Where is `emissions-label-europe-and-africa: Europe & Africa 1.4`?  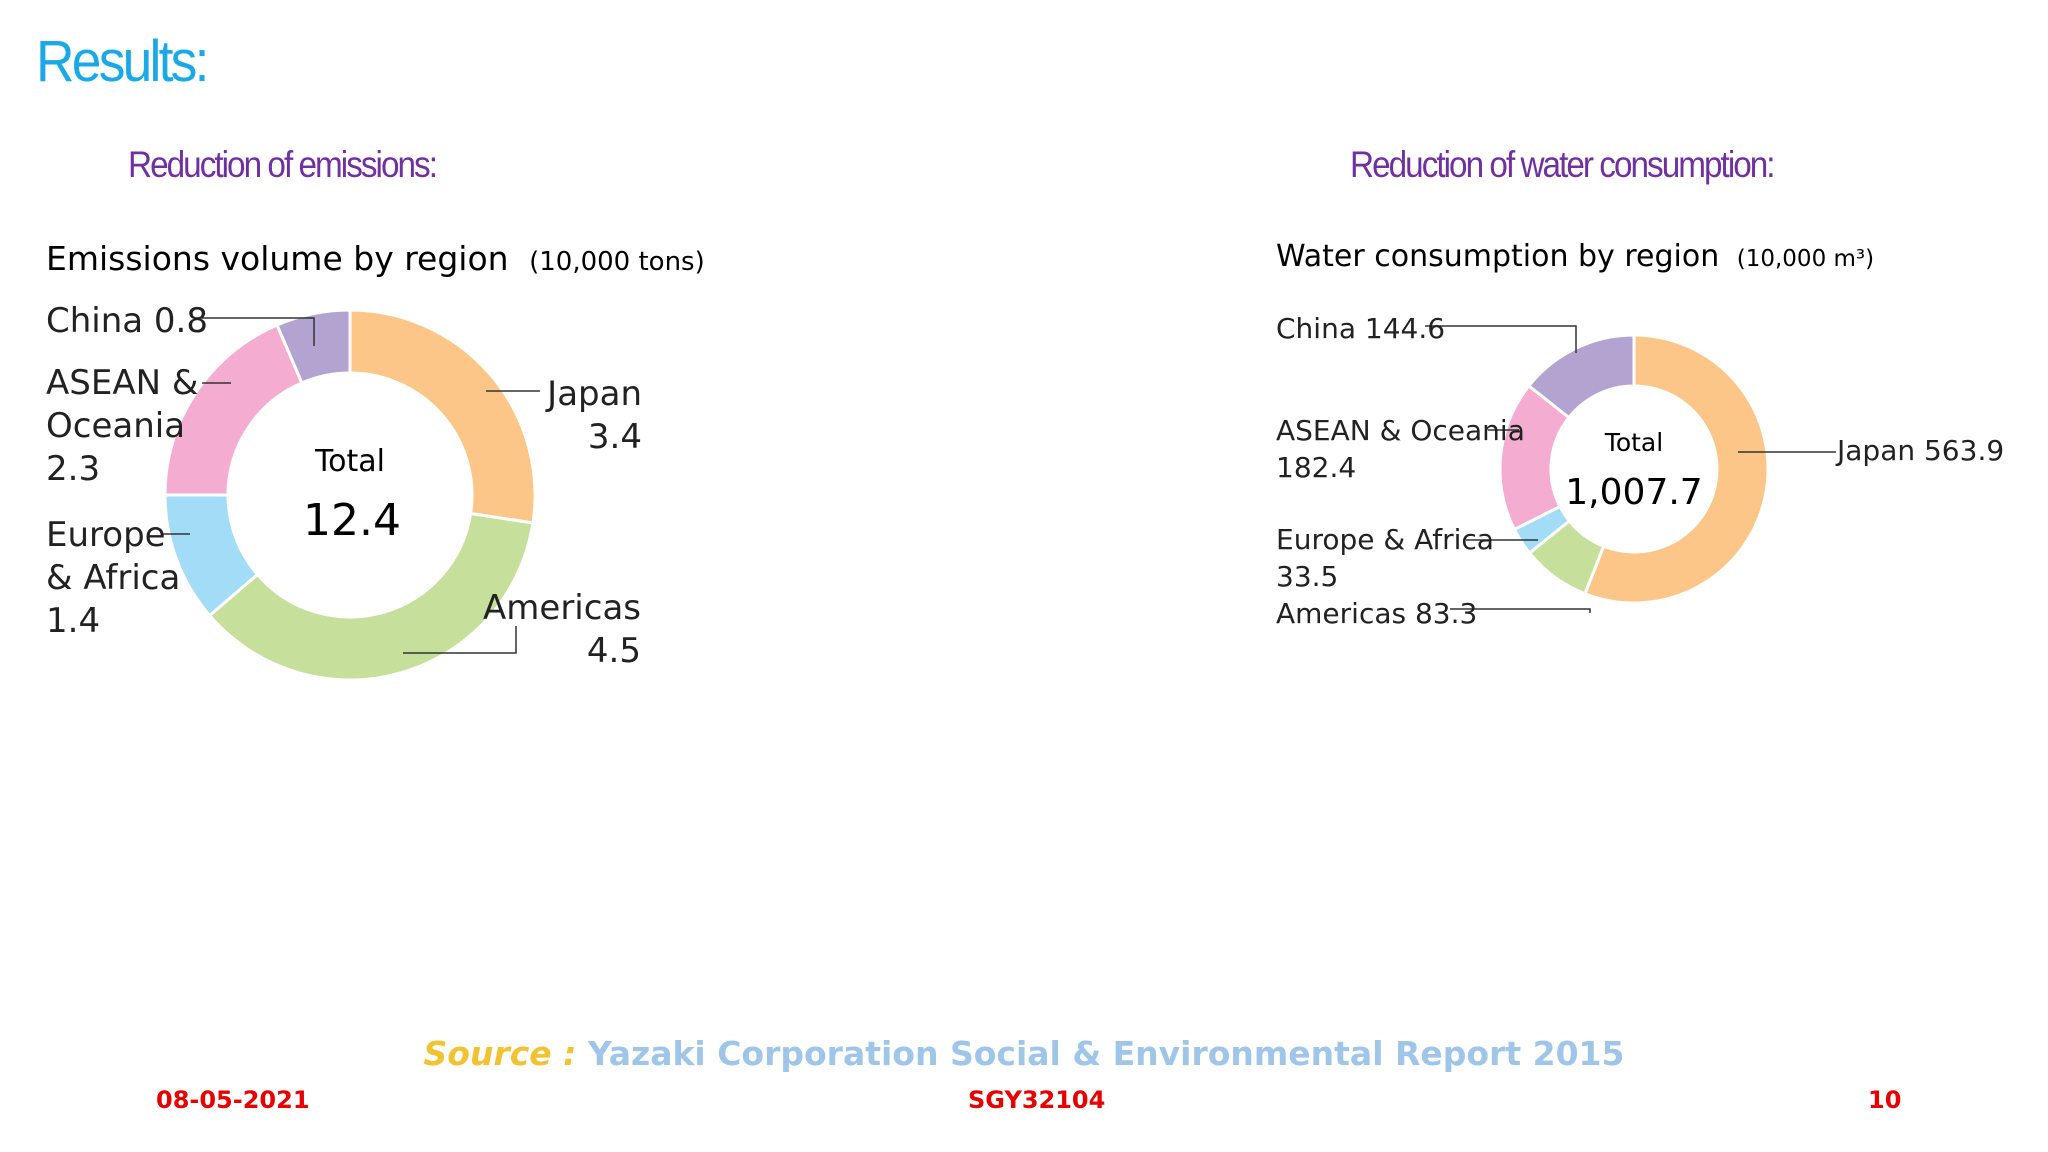 emissions-label-europe-and-africa: Europe & Africa 1.4 is located at coordinates (113, 578).